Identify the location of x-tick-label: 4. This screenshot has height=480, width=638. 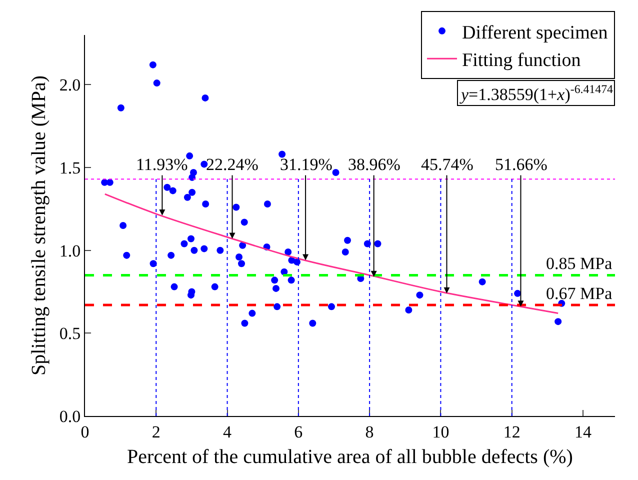
(227, 432).